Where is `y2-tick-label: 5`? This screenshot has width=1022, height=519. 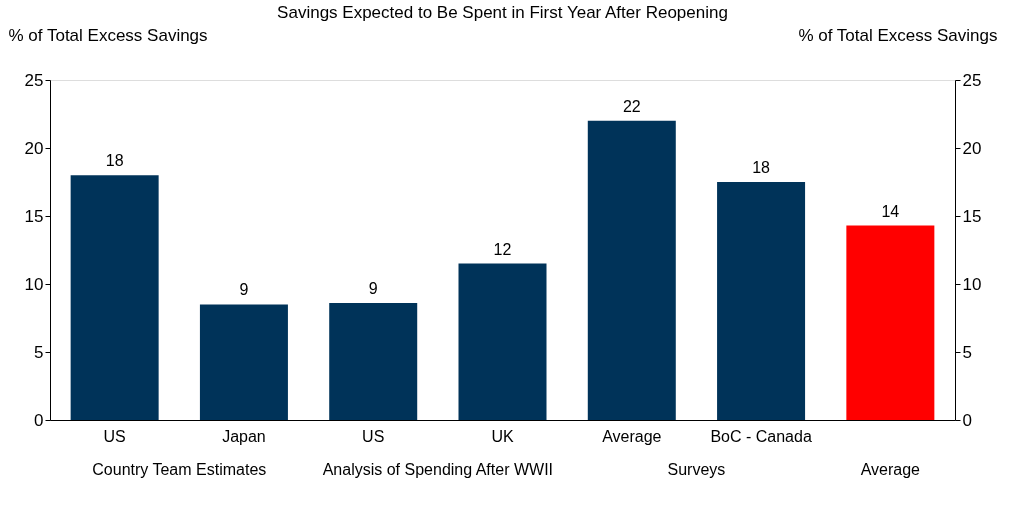
y2-tick-label: 5 is located at coordinates (967, 352).